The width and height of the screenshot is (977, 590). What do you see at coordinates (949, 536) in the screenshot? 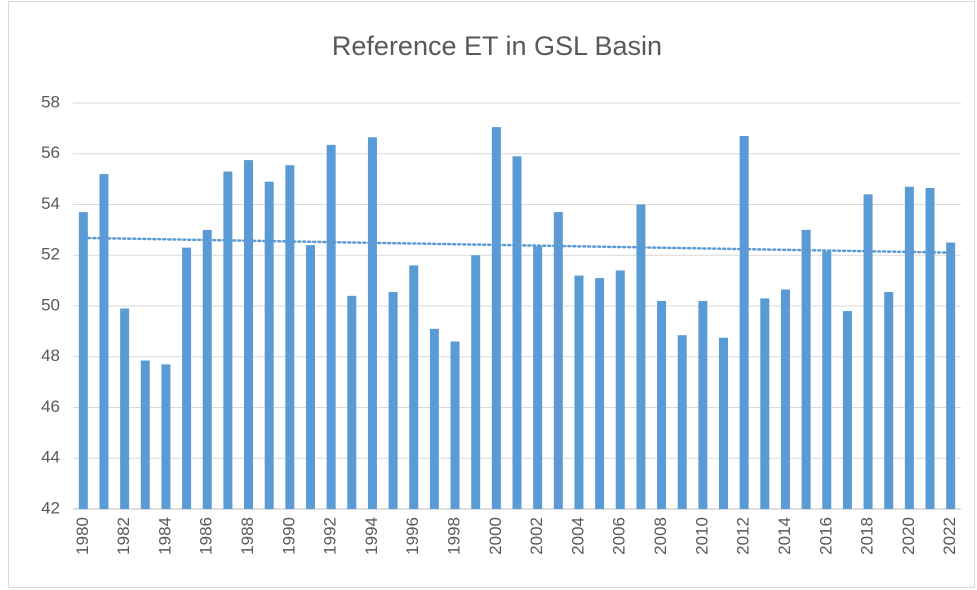
I see `x-tick-label: 2022` at bounding box center [949, 536].